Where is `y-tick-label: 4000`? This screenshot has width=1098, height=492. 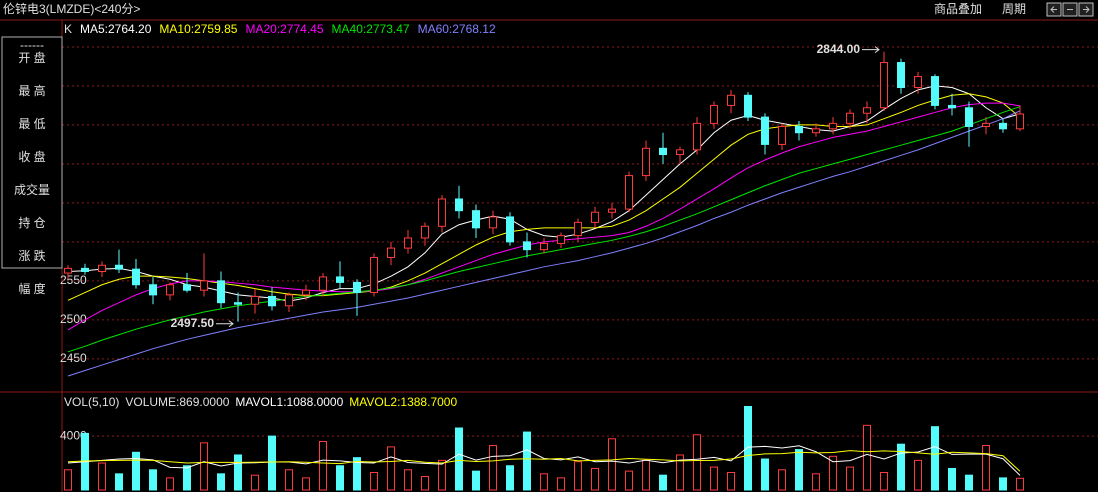 y-tick-label: 4000 is located at coordinates (73, 435).